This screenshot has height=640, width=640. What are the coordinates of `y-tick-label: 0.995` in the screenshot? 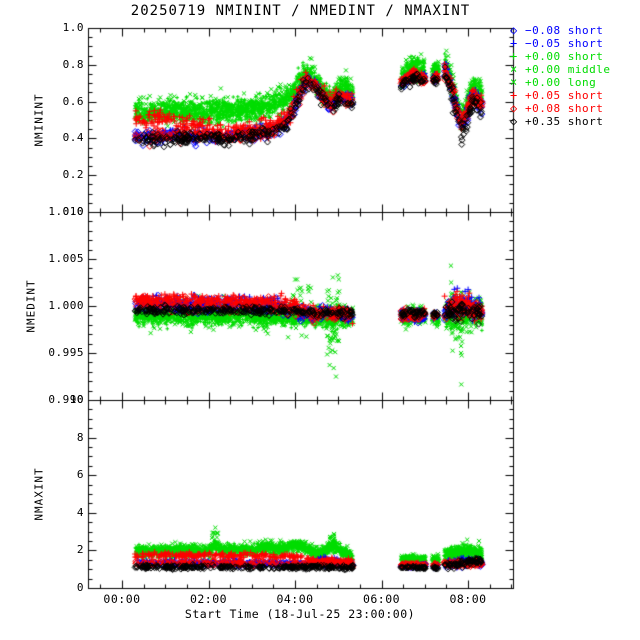 It's located at (66, 352).